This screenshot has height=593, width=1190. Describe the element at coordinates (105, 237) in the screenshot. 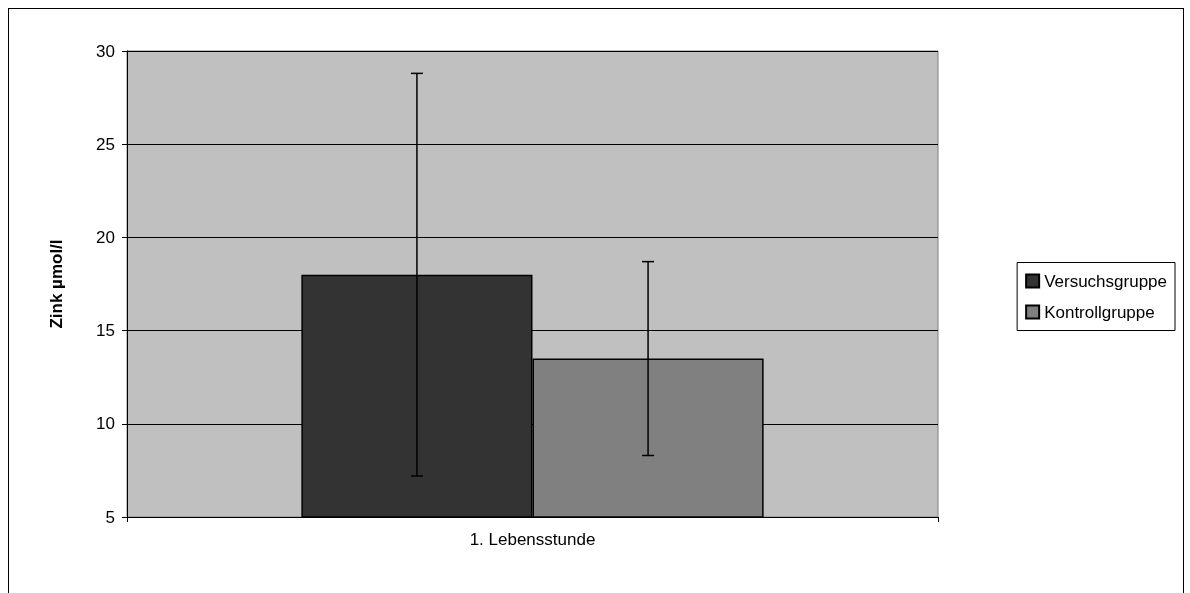

I see `y-tick-label: 20` at that location.